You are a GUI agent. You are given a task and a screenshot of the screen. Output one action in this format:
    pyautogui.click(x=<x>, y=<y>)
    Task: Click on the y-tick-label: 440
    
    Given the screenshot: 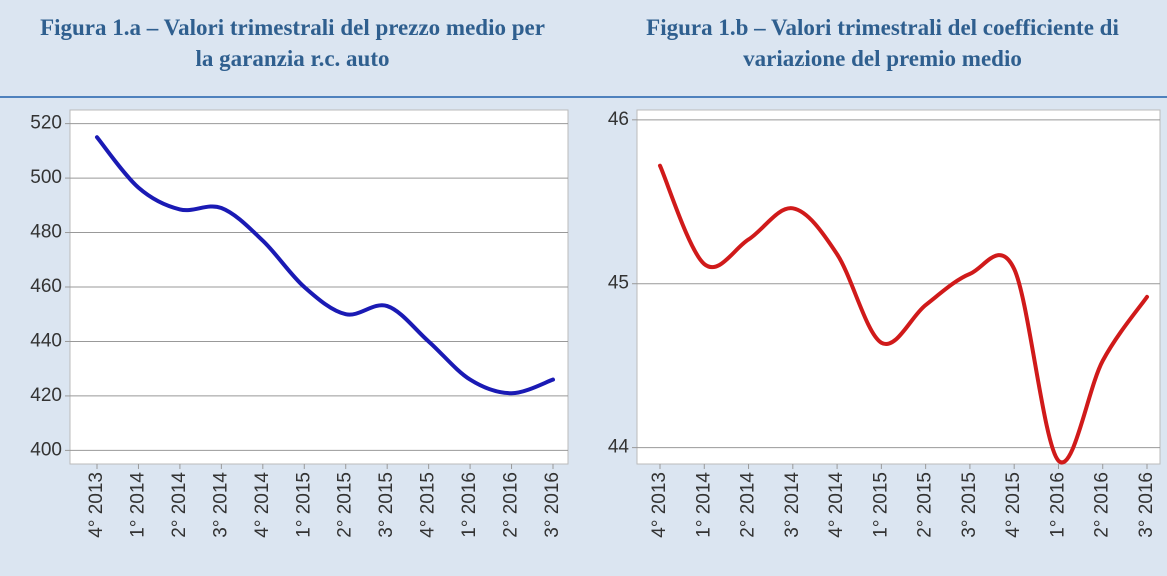 What is the action you would take?
    pyautogui.click(x=46, y=340)
    